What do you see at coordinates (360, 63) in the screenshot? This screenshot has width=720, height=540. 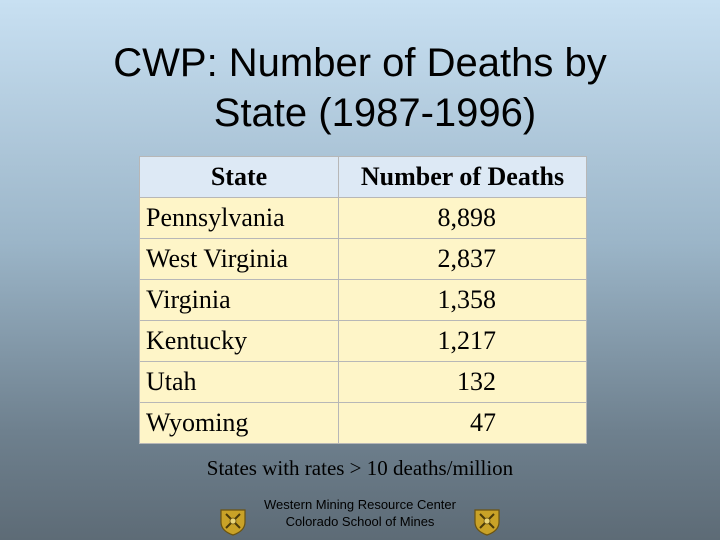 I see `slide-title-line-1: CWP: Number of Deaths by` at bounding box center [360, 63].